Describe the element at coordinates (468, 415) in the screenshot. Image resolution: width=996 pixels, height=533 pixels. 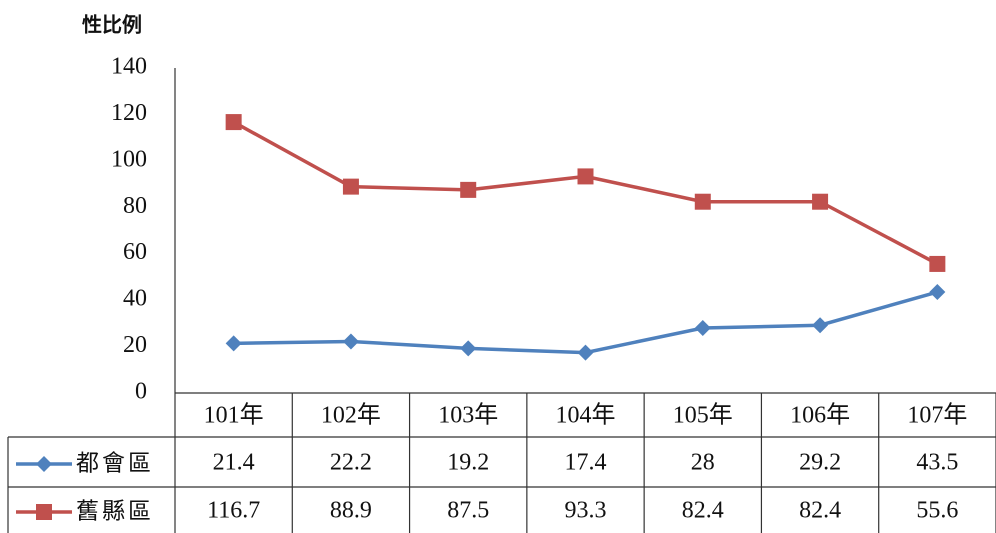
I see `x-tick-label: 103年` at that location.